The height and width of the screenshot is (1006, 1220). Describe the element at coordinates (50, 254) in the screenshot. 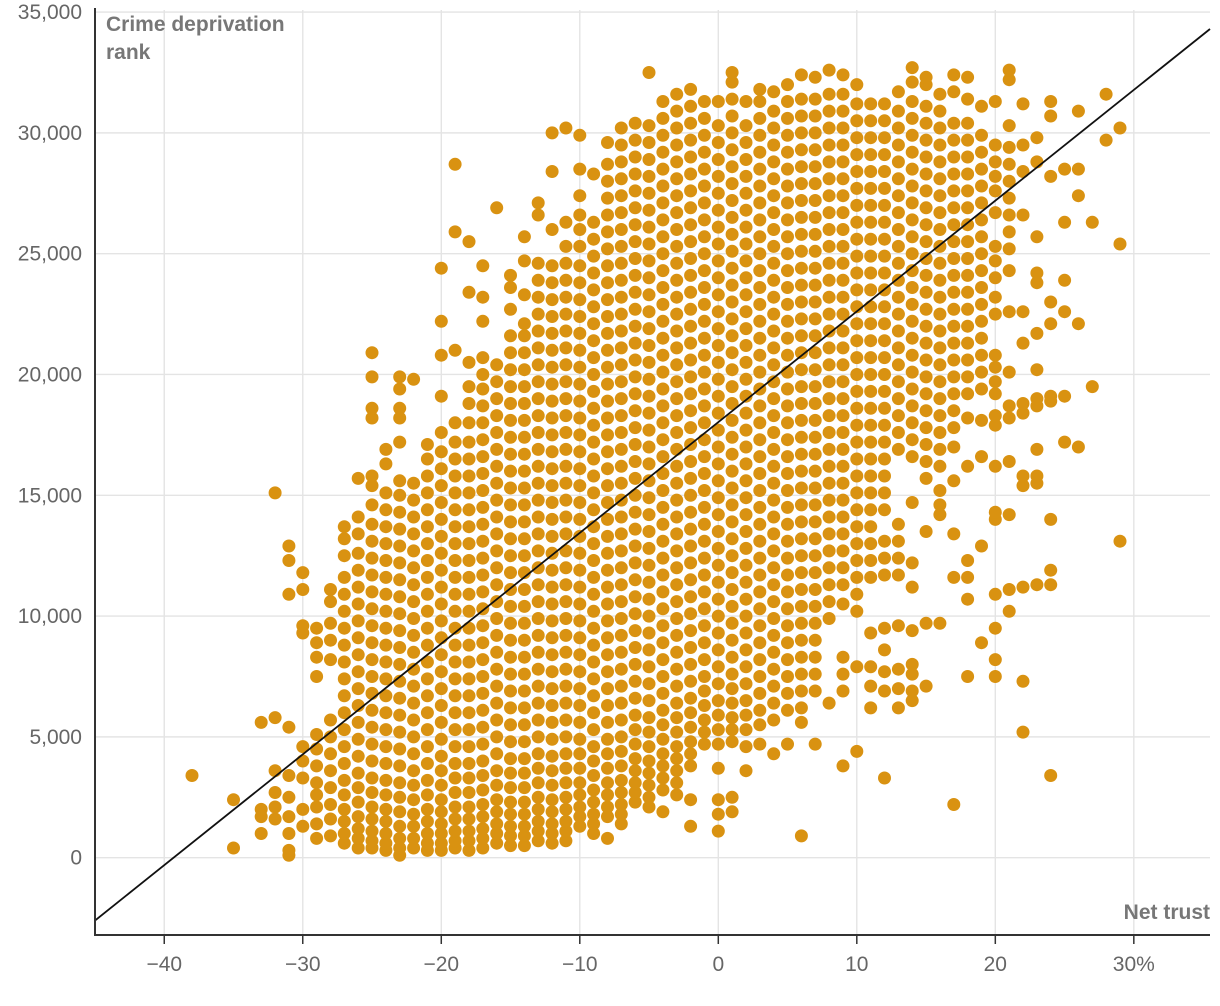

I see `y-tick-label-5: 25,000` at that location.